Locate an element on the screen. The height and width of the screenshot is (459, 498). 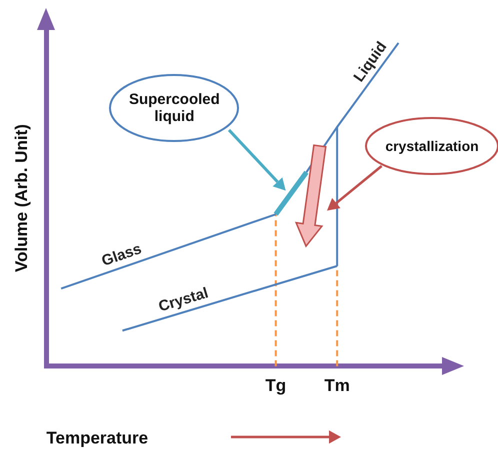
x-tick-label: Tg is located at coordinates (275, 386).